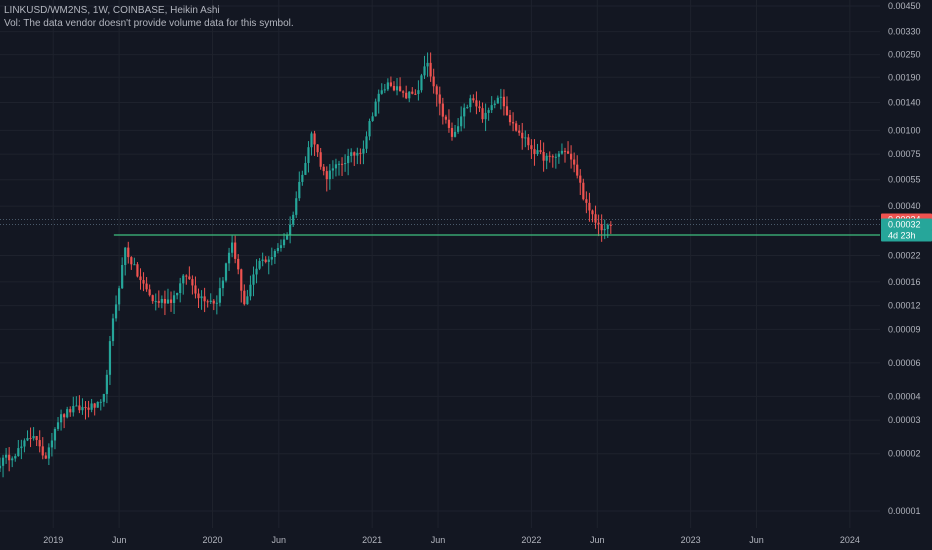 This screenshot has width=932, height=550. Describe the element at coordinates (904, 154) in the screenshot. I see `y-tick-label: 0.00075` at that location.